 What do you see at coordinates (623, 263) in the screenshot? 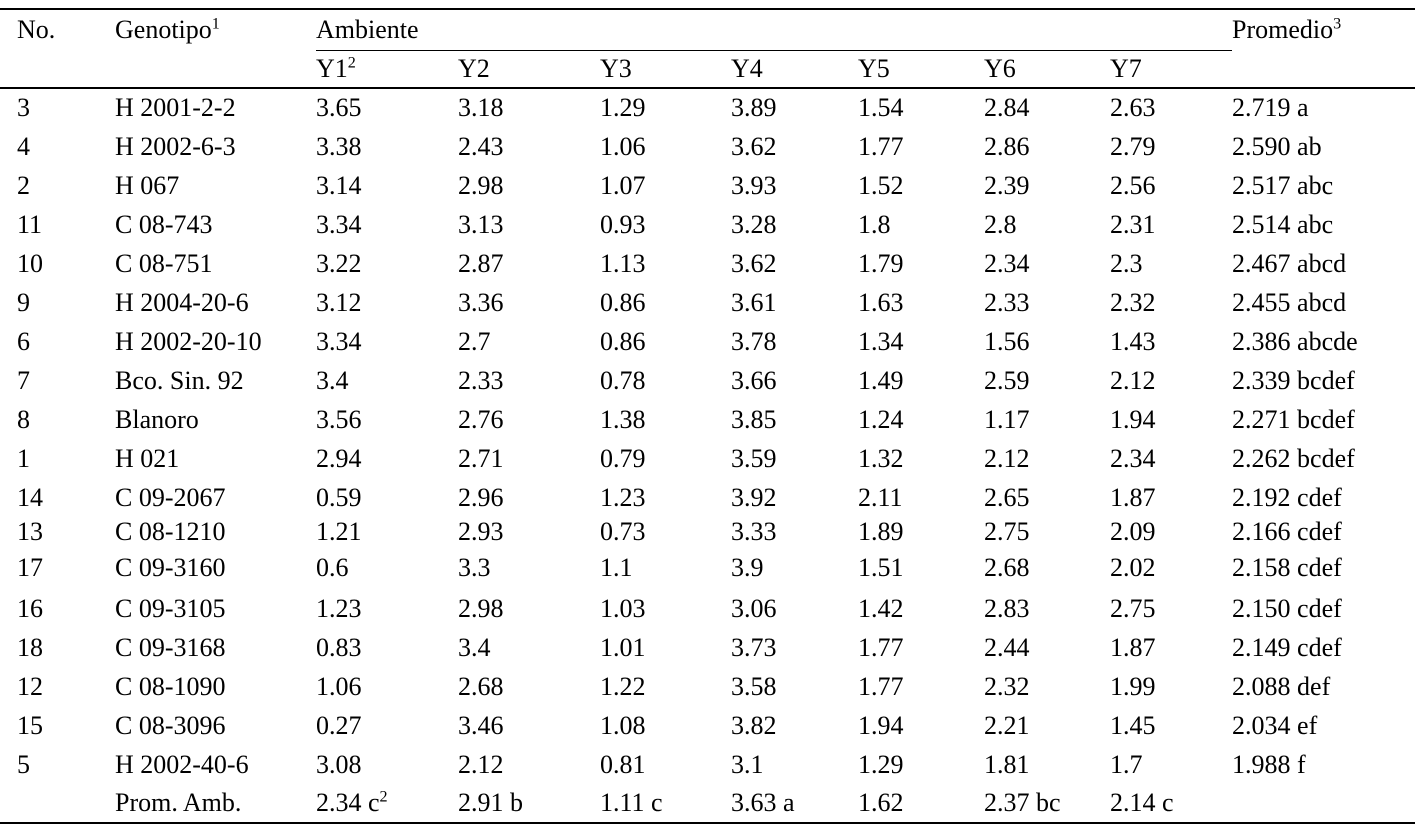
I see `cell-y3: 1.13` at bounding box center [623, 263].